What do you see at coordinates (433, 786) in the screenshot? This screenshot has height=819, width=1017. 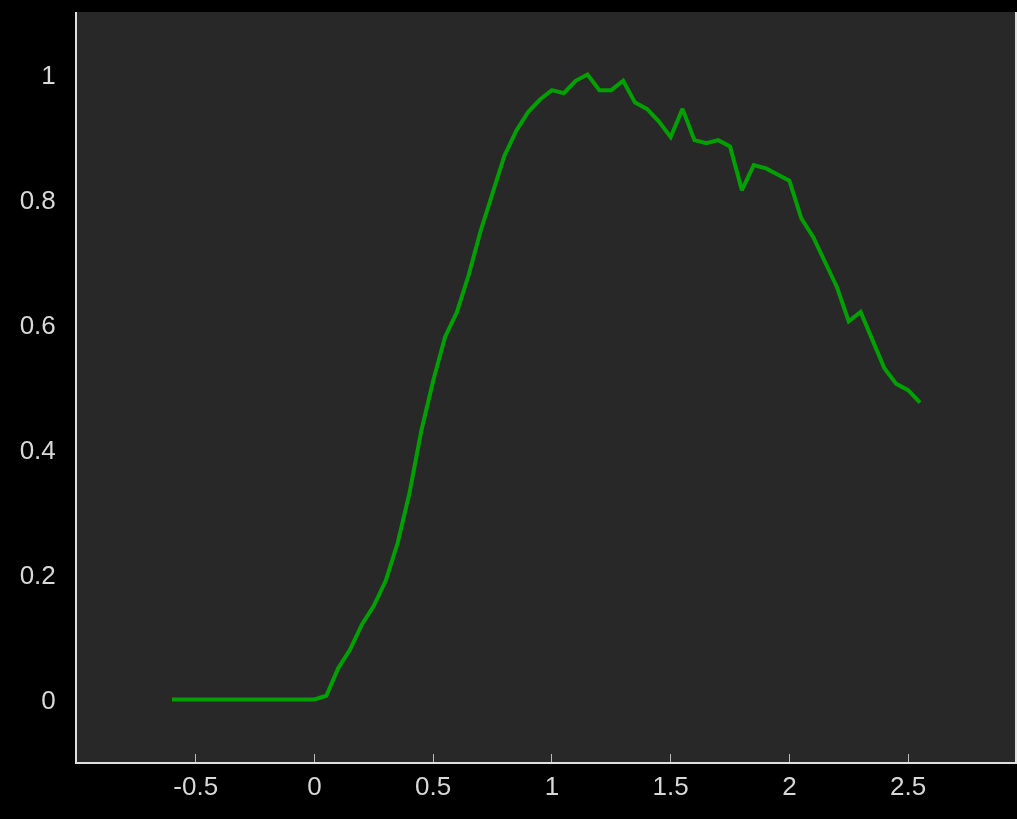 I see `x-tick-label: 0.5` at bounding box center [433, 786].